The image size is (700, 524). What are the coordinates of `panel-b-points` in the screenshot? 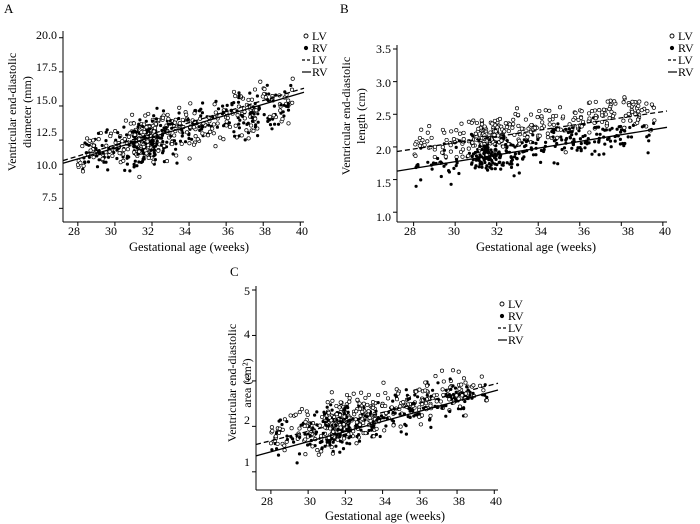 It's located at (534, 141).